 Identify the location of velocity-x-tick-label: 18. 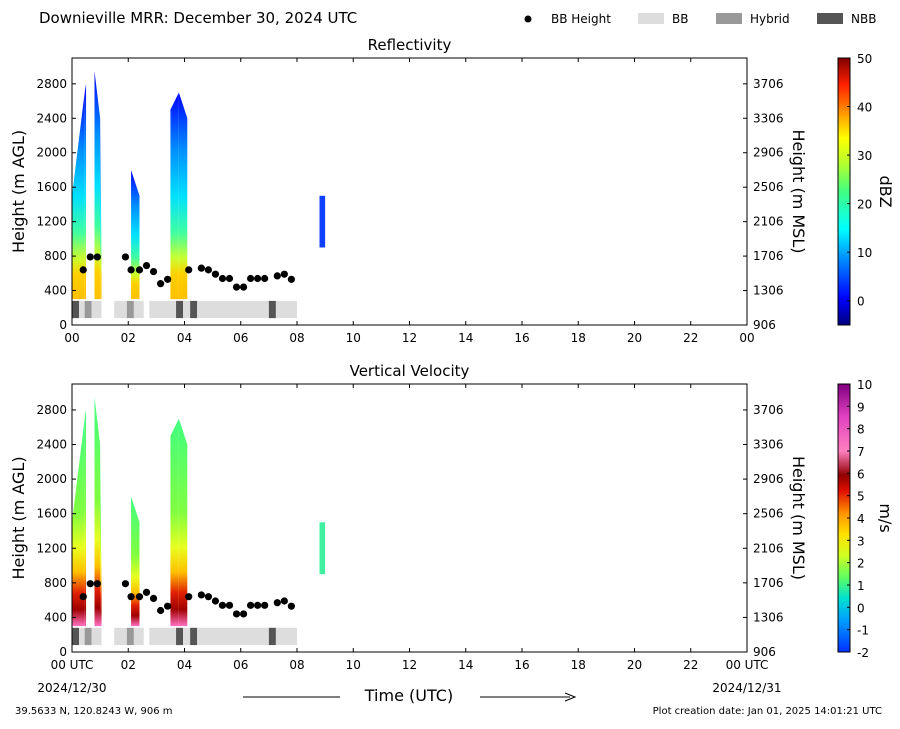
(578, 665).